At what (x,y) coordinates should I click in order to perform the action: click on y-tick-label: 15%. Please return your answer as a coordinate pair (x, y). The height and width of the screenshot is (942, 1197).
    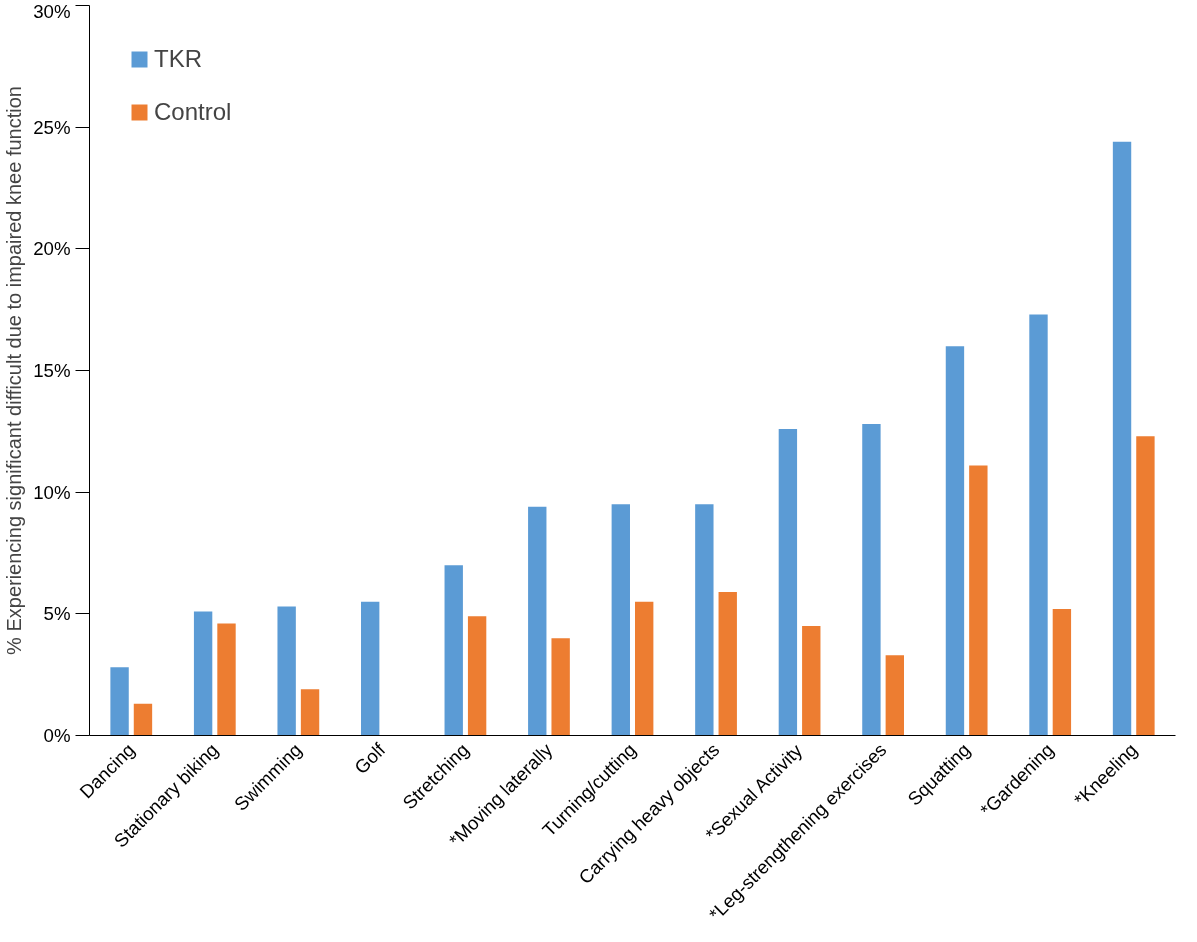
    Looking at the image, I should click on (52, 370).